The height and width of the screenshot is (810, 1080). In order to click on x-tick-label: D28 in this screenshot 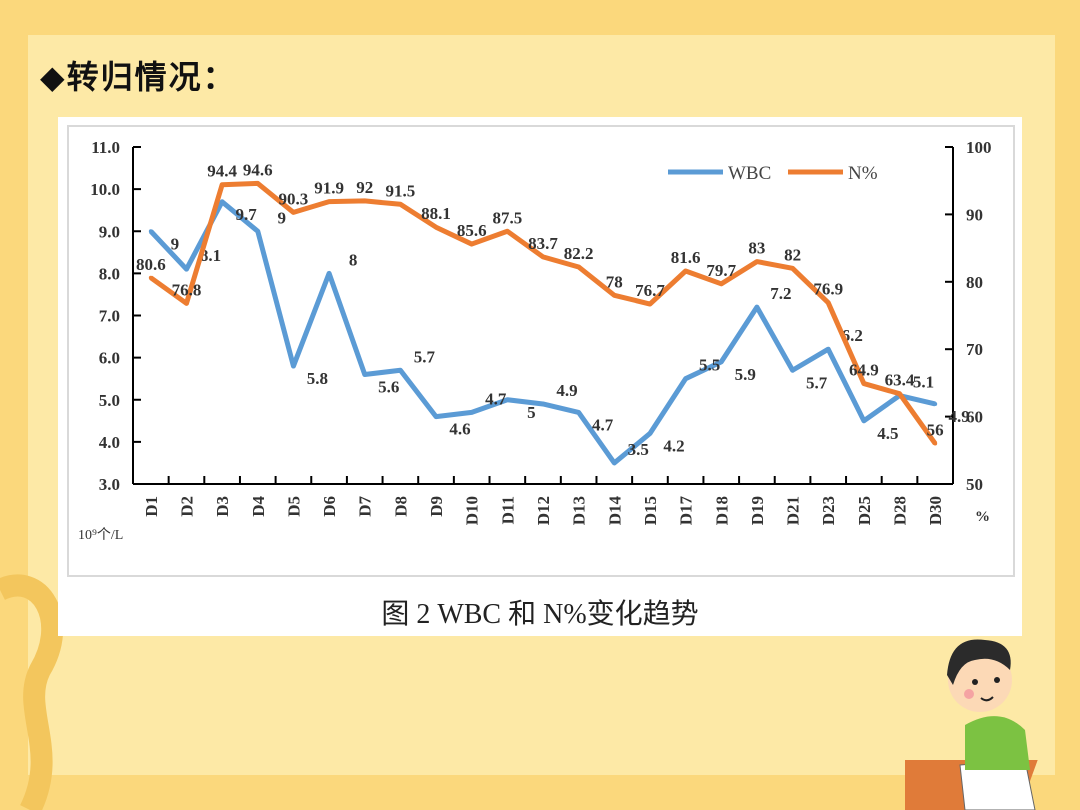, I will do `click(900, 510)`.